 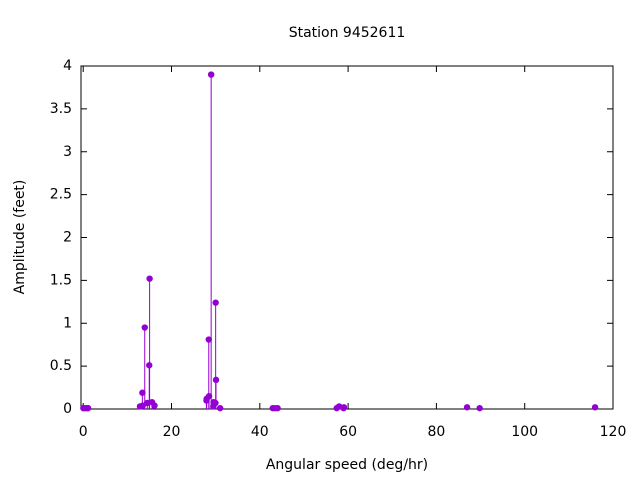 What do you see at coordinates (347, 465) in the screenshot?
I see `x-axis-label: Angular speed (deg/hr)` at bounding box center [347, 465].